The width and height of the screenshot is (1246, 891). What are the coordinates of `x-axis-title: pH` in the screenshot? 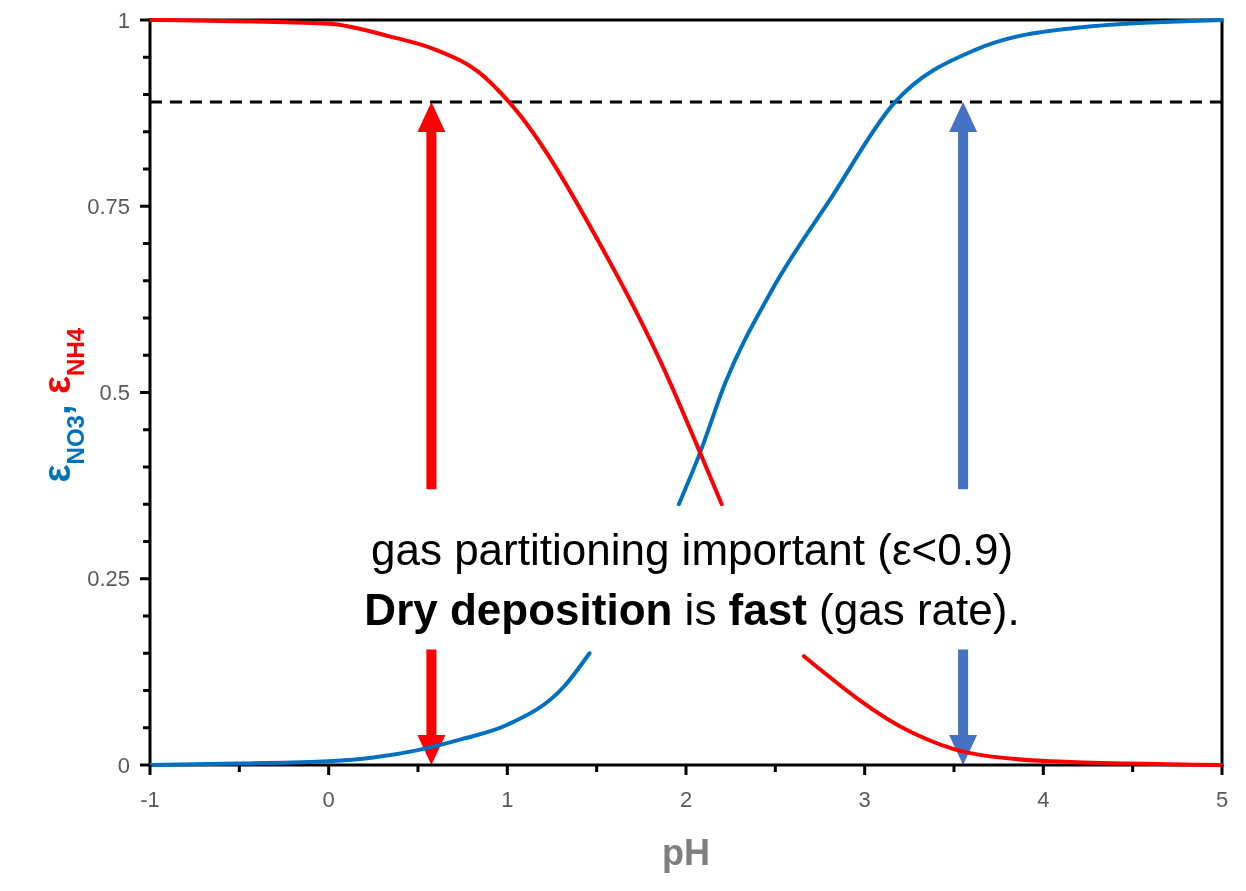 It's located at (686, 852).